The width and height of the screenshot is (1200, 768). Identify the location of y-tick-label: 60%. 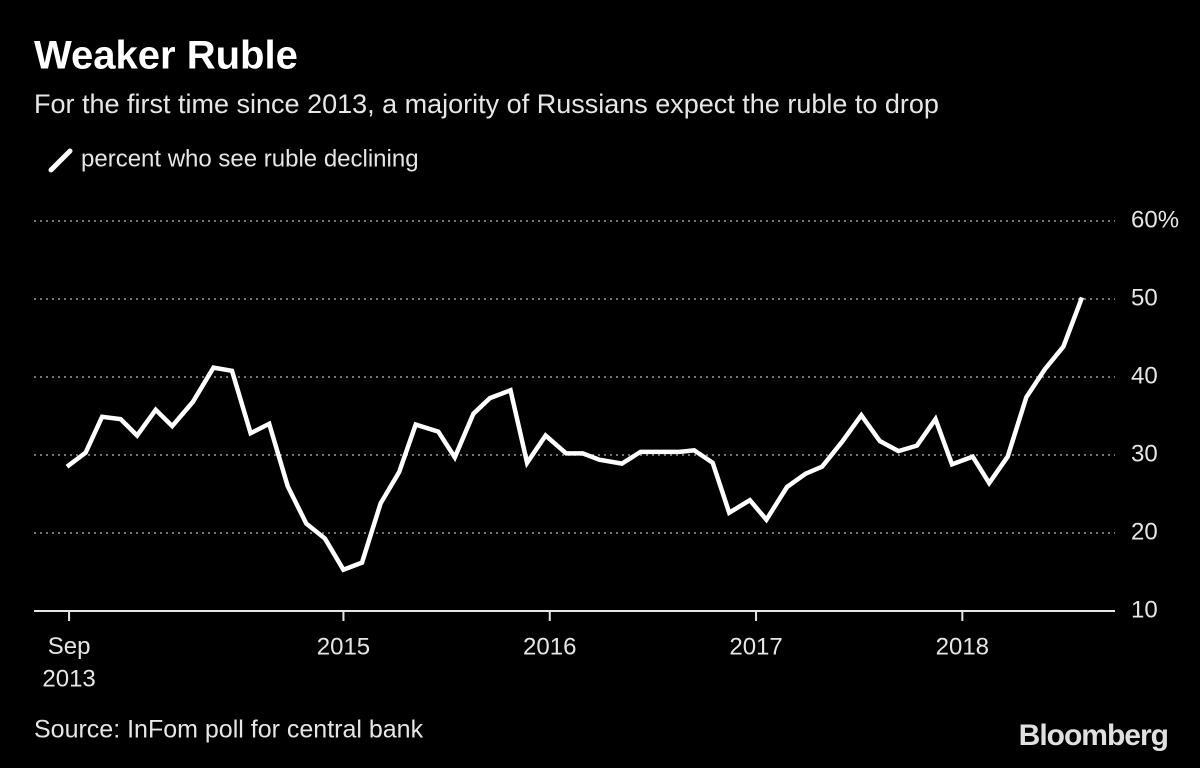
(1155, 219).